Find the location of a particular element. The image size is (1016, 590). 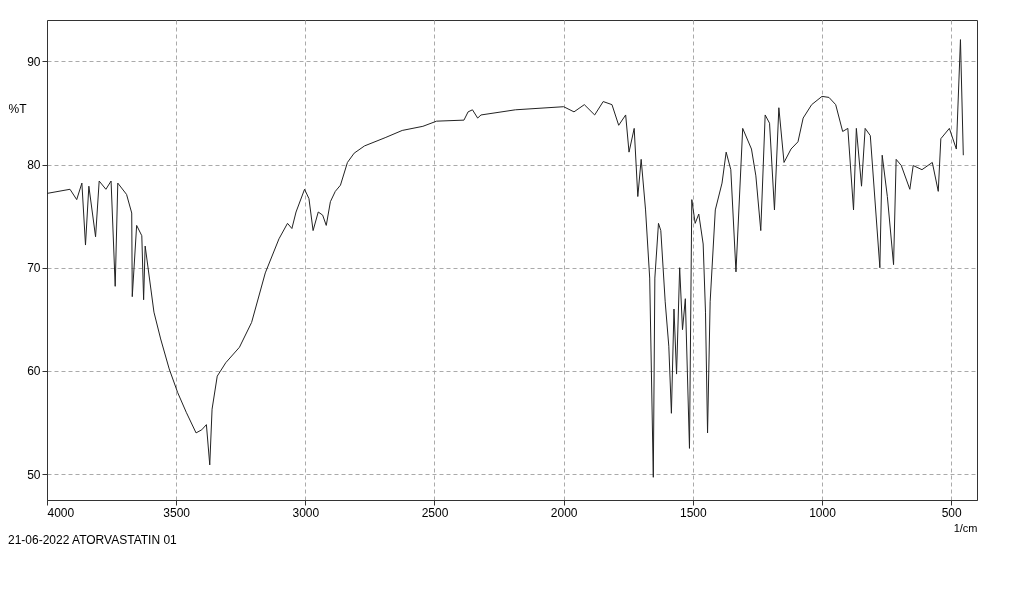

y-tick-label: 50 is located at coordinates (34, 474).